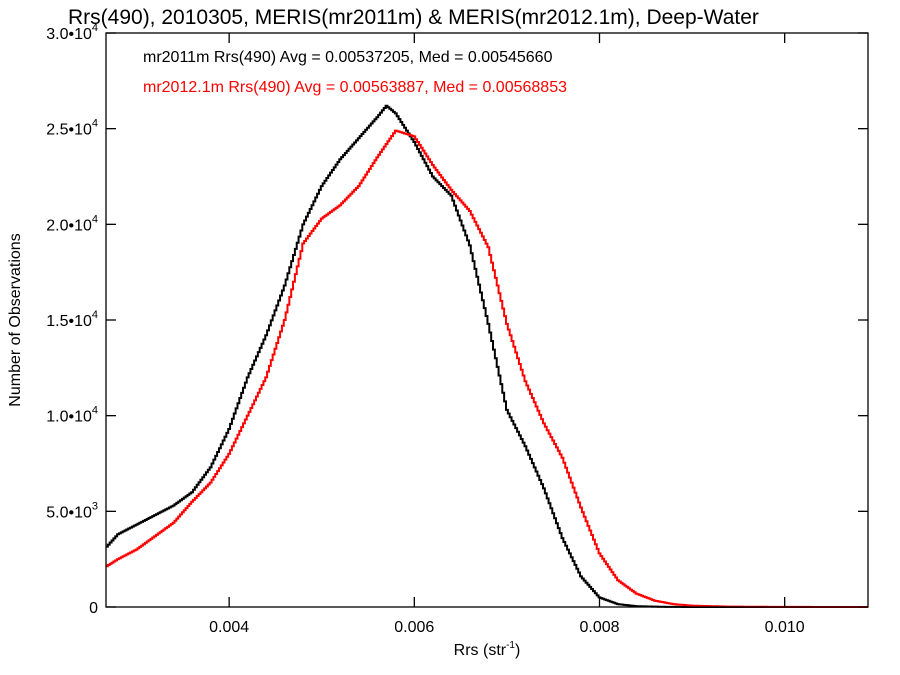 The height and width of the screenshot is (675, 900). Describe the element at coordinates (72, 510) in the screenshot. I see `y-tick-label: 5.0•103` at that location.